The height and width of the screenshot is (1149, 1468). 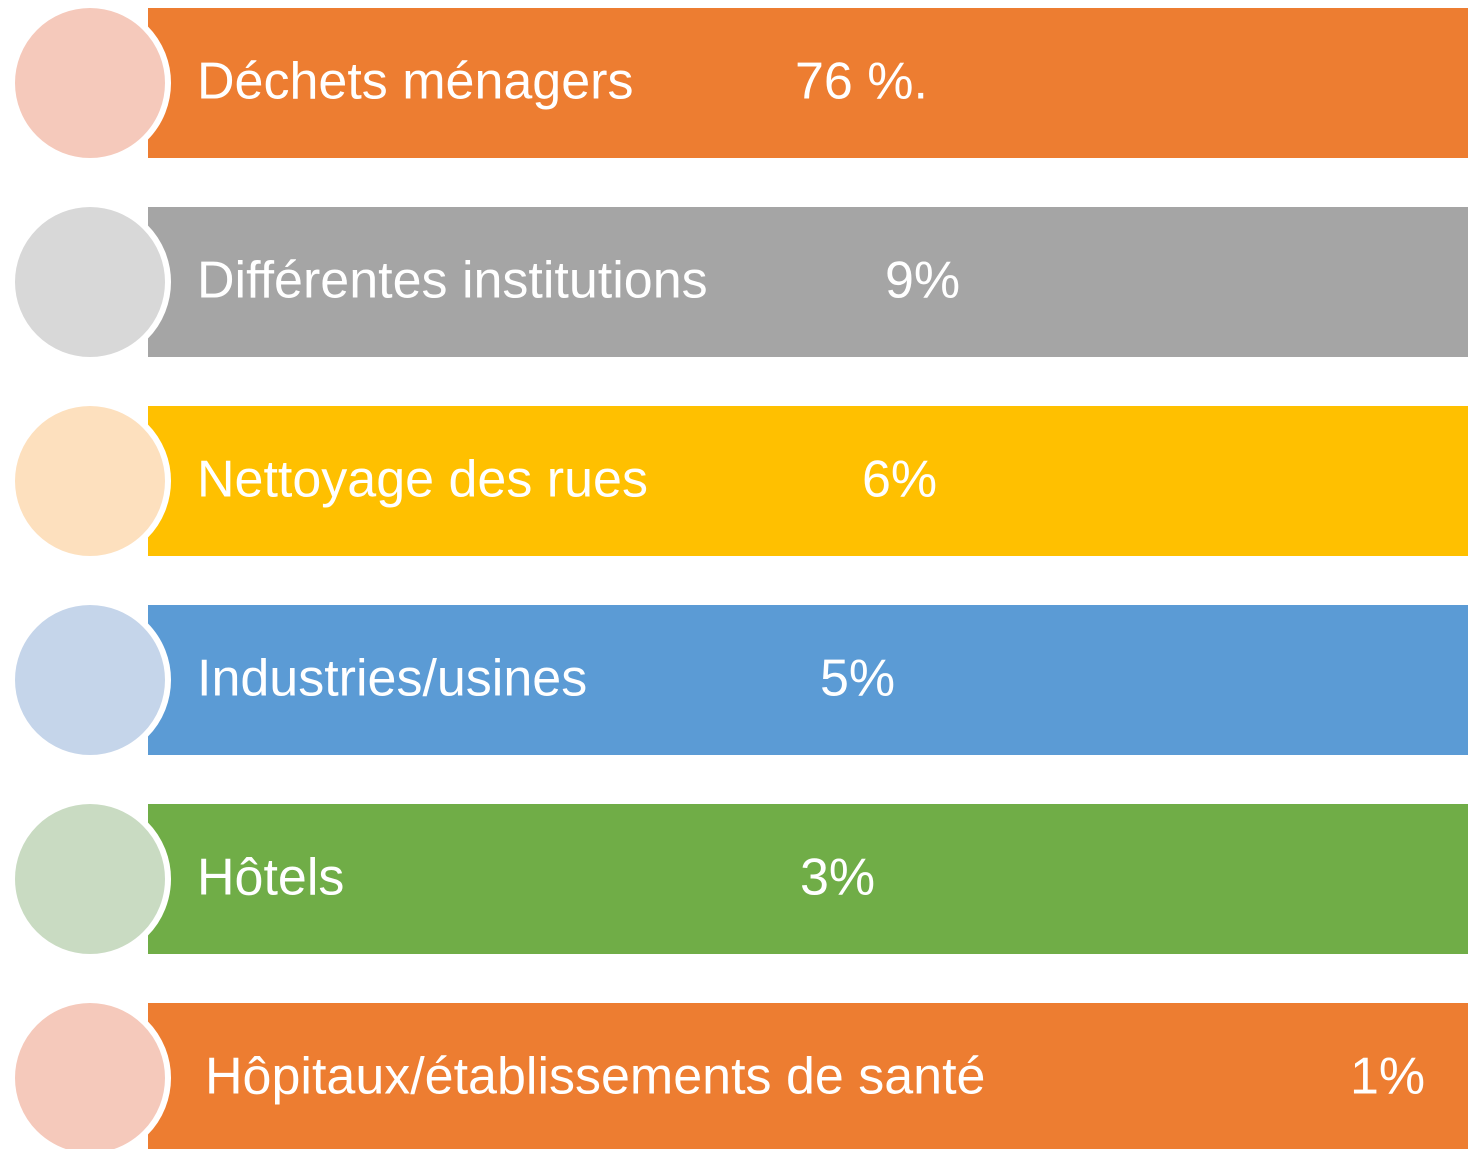 What do you see at coordinates (1387, 1077) in the screenshot?
I see `item-value: 1%` at bounding box center [1387, 1077].